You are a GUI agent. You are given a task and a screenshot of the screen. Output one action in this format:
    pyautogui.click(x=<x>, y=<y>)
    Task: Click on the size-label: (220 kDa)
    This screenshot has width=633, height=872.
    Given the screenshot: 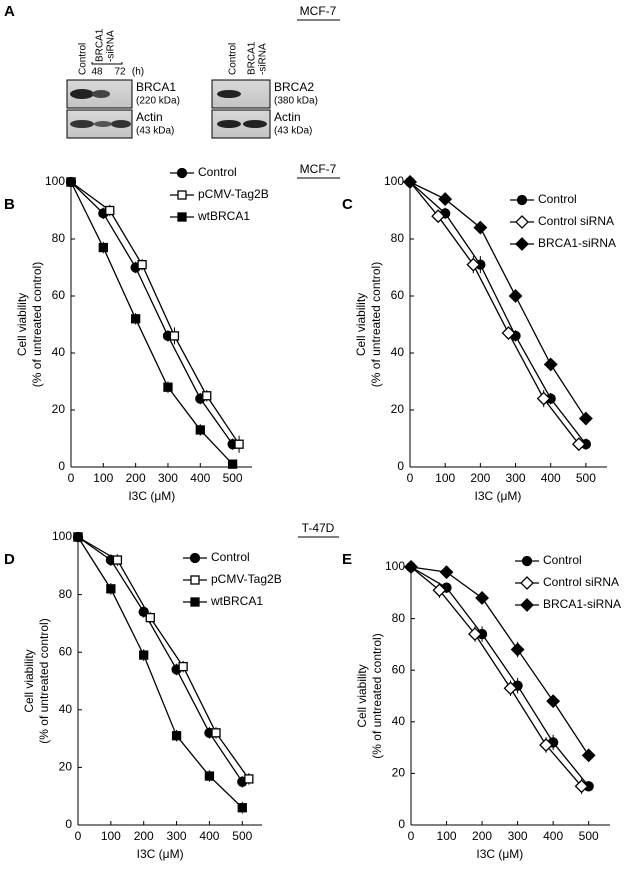 What is the action you would take?
    pyautogui.click(x=158, y=101)
    